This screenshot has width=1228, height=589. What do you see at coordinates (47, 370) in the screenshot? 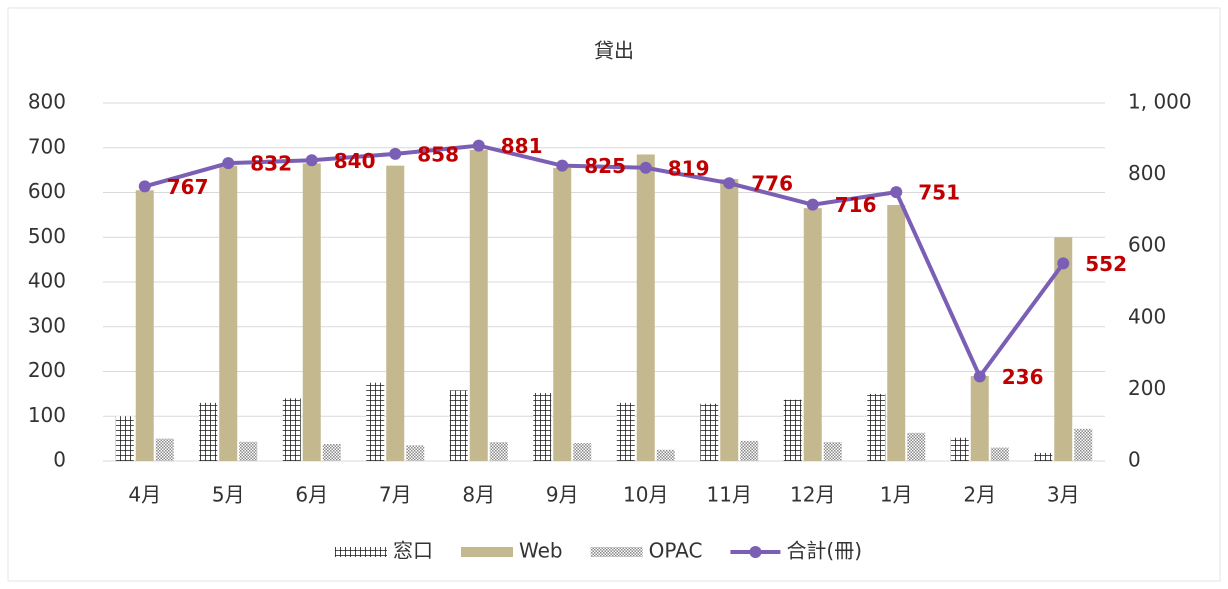
I see `y-tick-label: 200` at bounding box center [47, 370].